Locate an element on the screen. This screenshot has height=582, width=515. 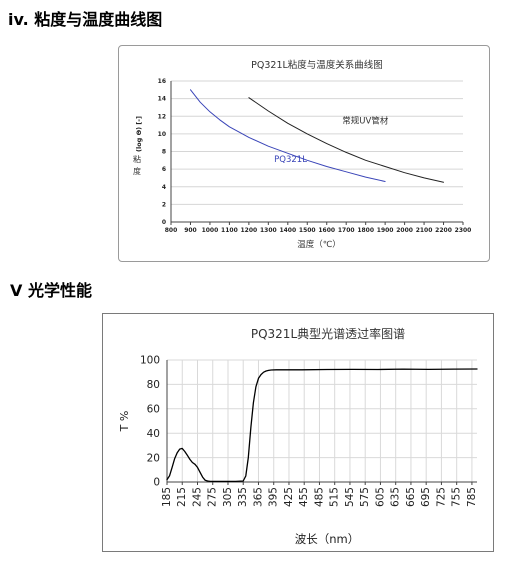
y-axis-label-log: (log Θ) [-] is located at coordinates (139, 134).